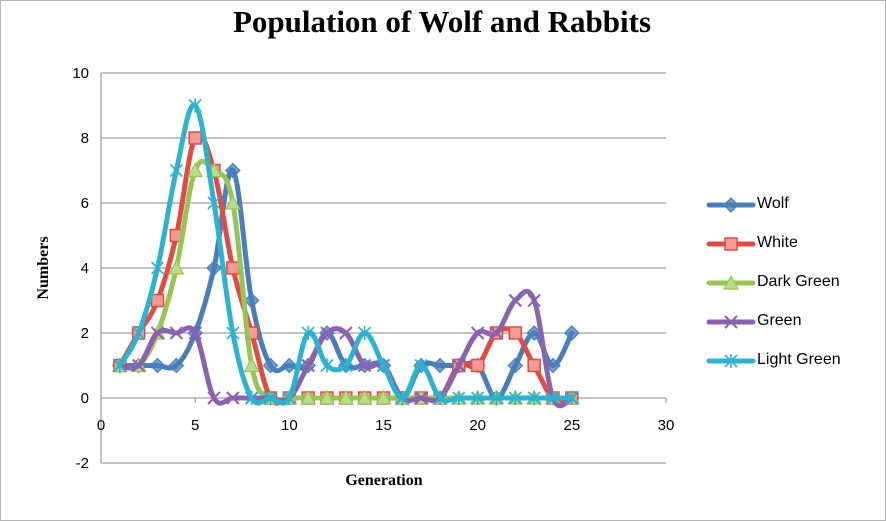 Image resolution: width=886 pixels, height=521 pixels. I want to click on legend-item: Dark Green, so click(795, 291).